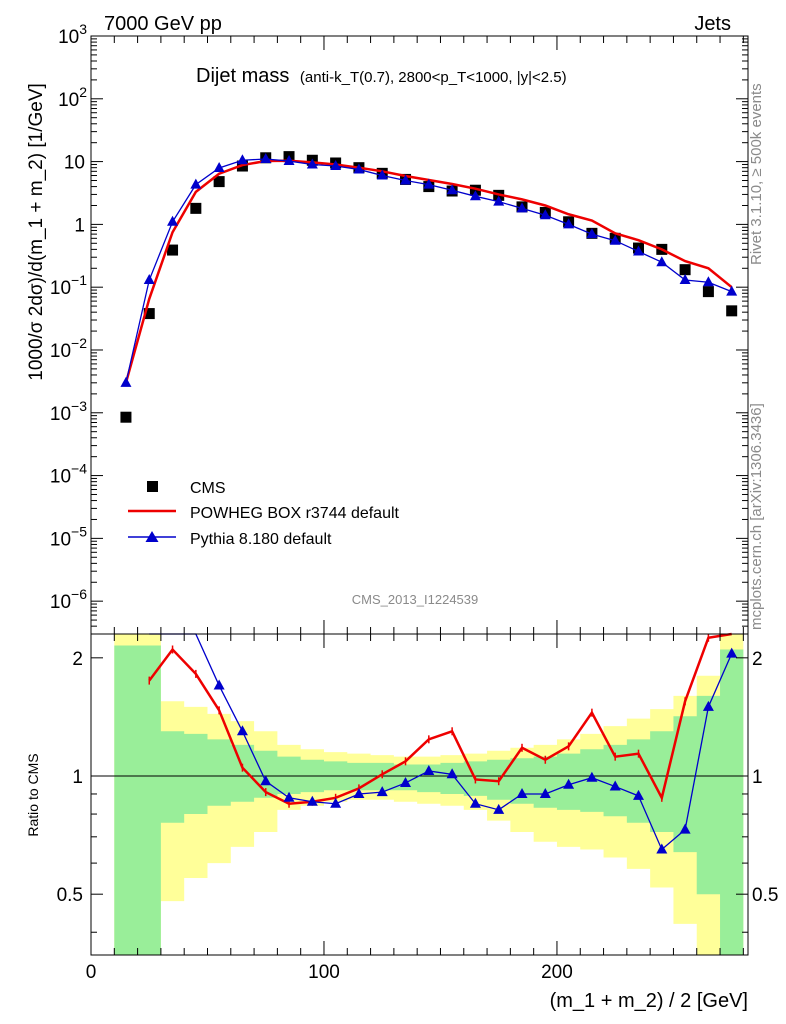 The width and height of the screenshot is (786, 1024). I want to click on main-y-axis-label: 1000/σ 2dσ)/d(m_1 + m_2) [1/GeV], so click(36, 232).